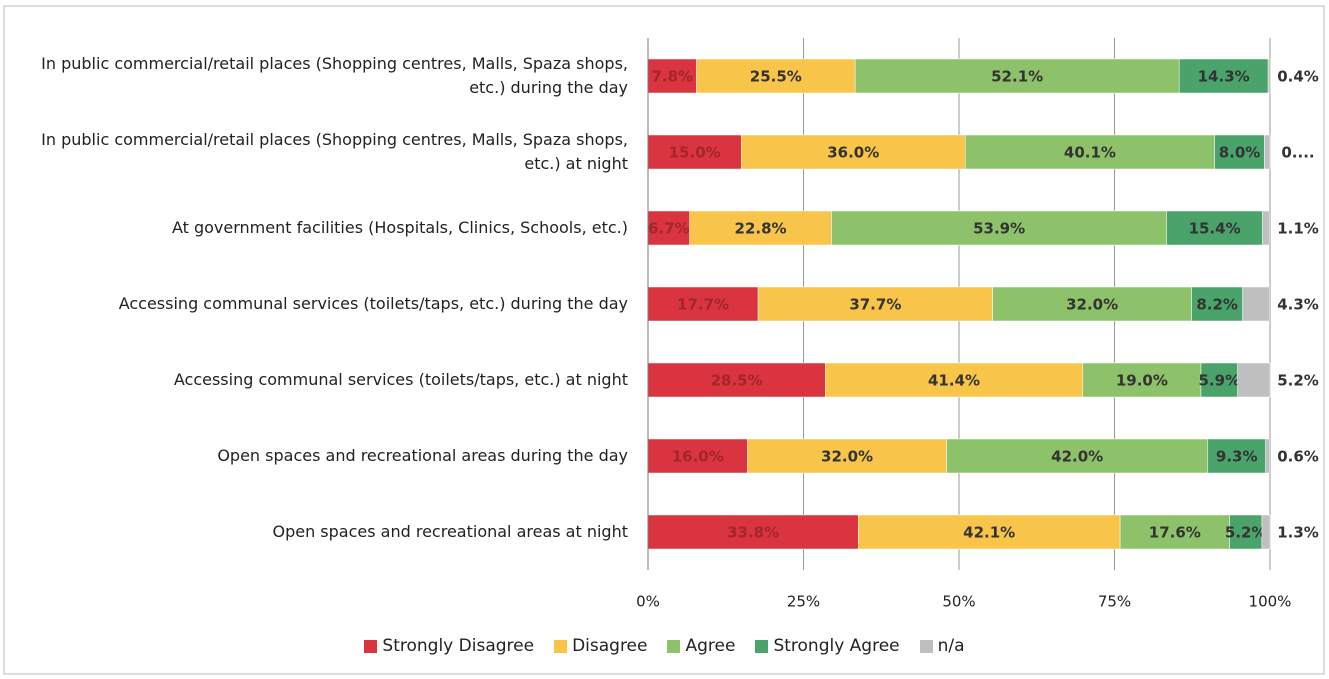 The height and width of the screenshot is (679, 1329). What do you see at coordinates (458, 646) in the screenshot?
I see `legend-label: Strongly Disagree` at bounding box center [458, 646].